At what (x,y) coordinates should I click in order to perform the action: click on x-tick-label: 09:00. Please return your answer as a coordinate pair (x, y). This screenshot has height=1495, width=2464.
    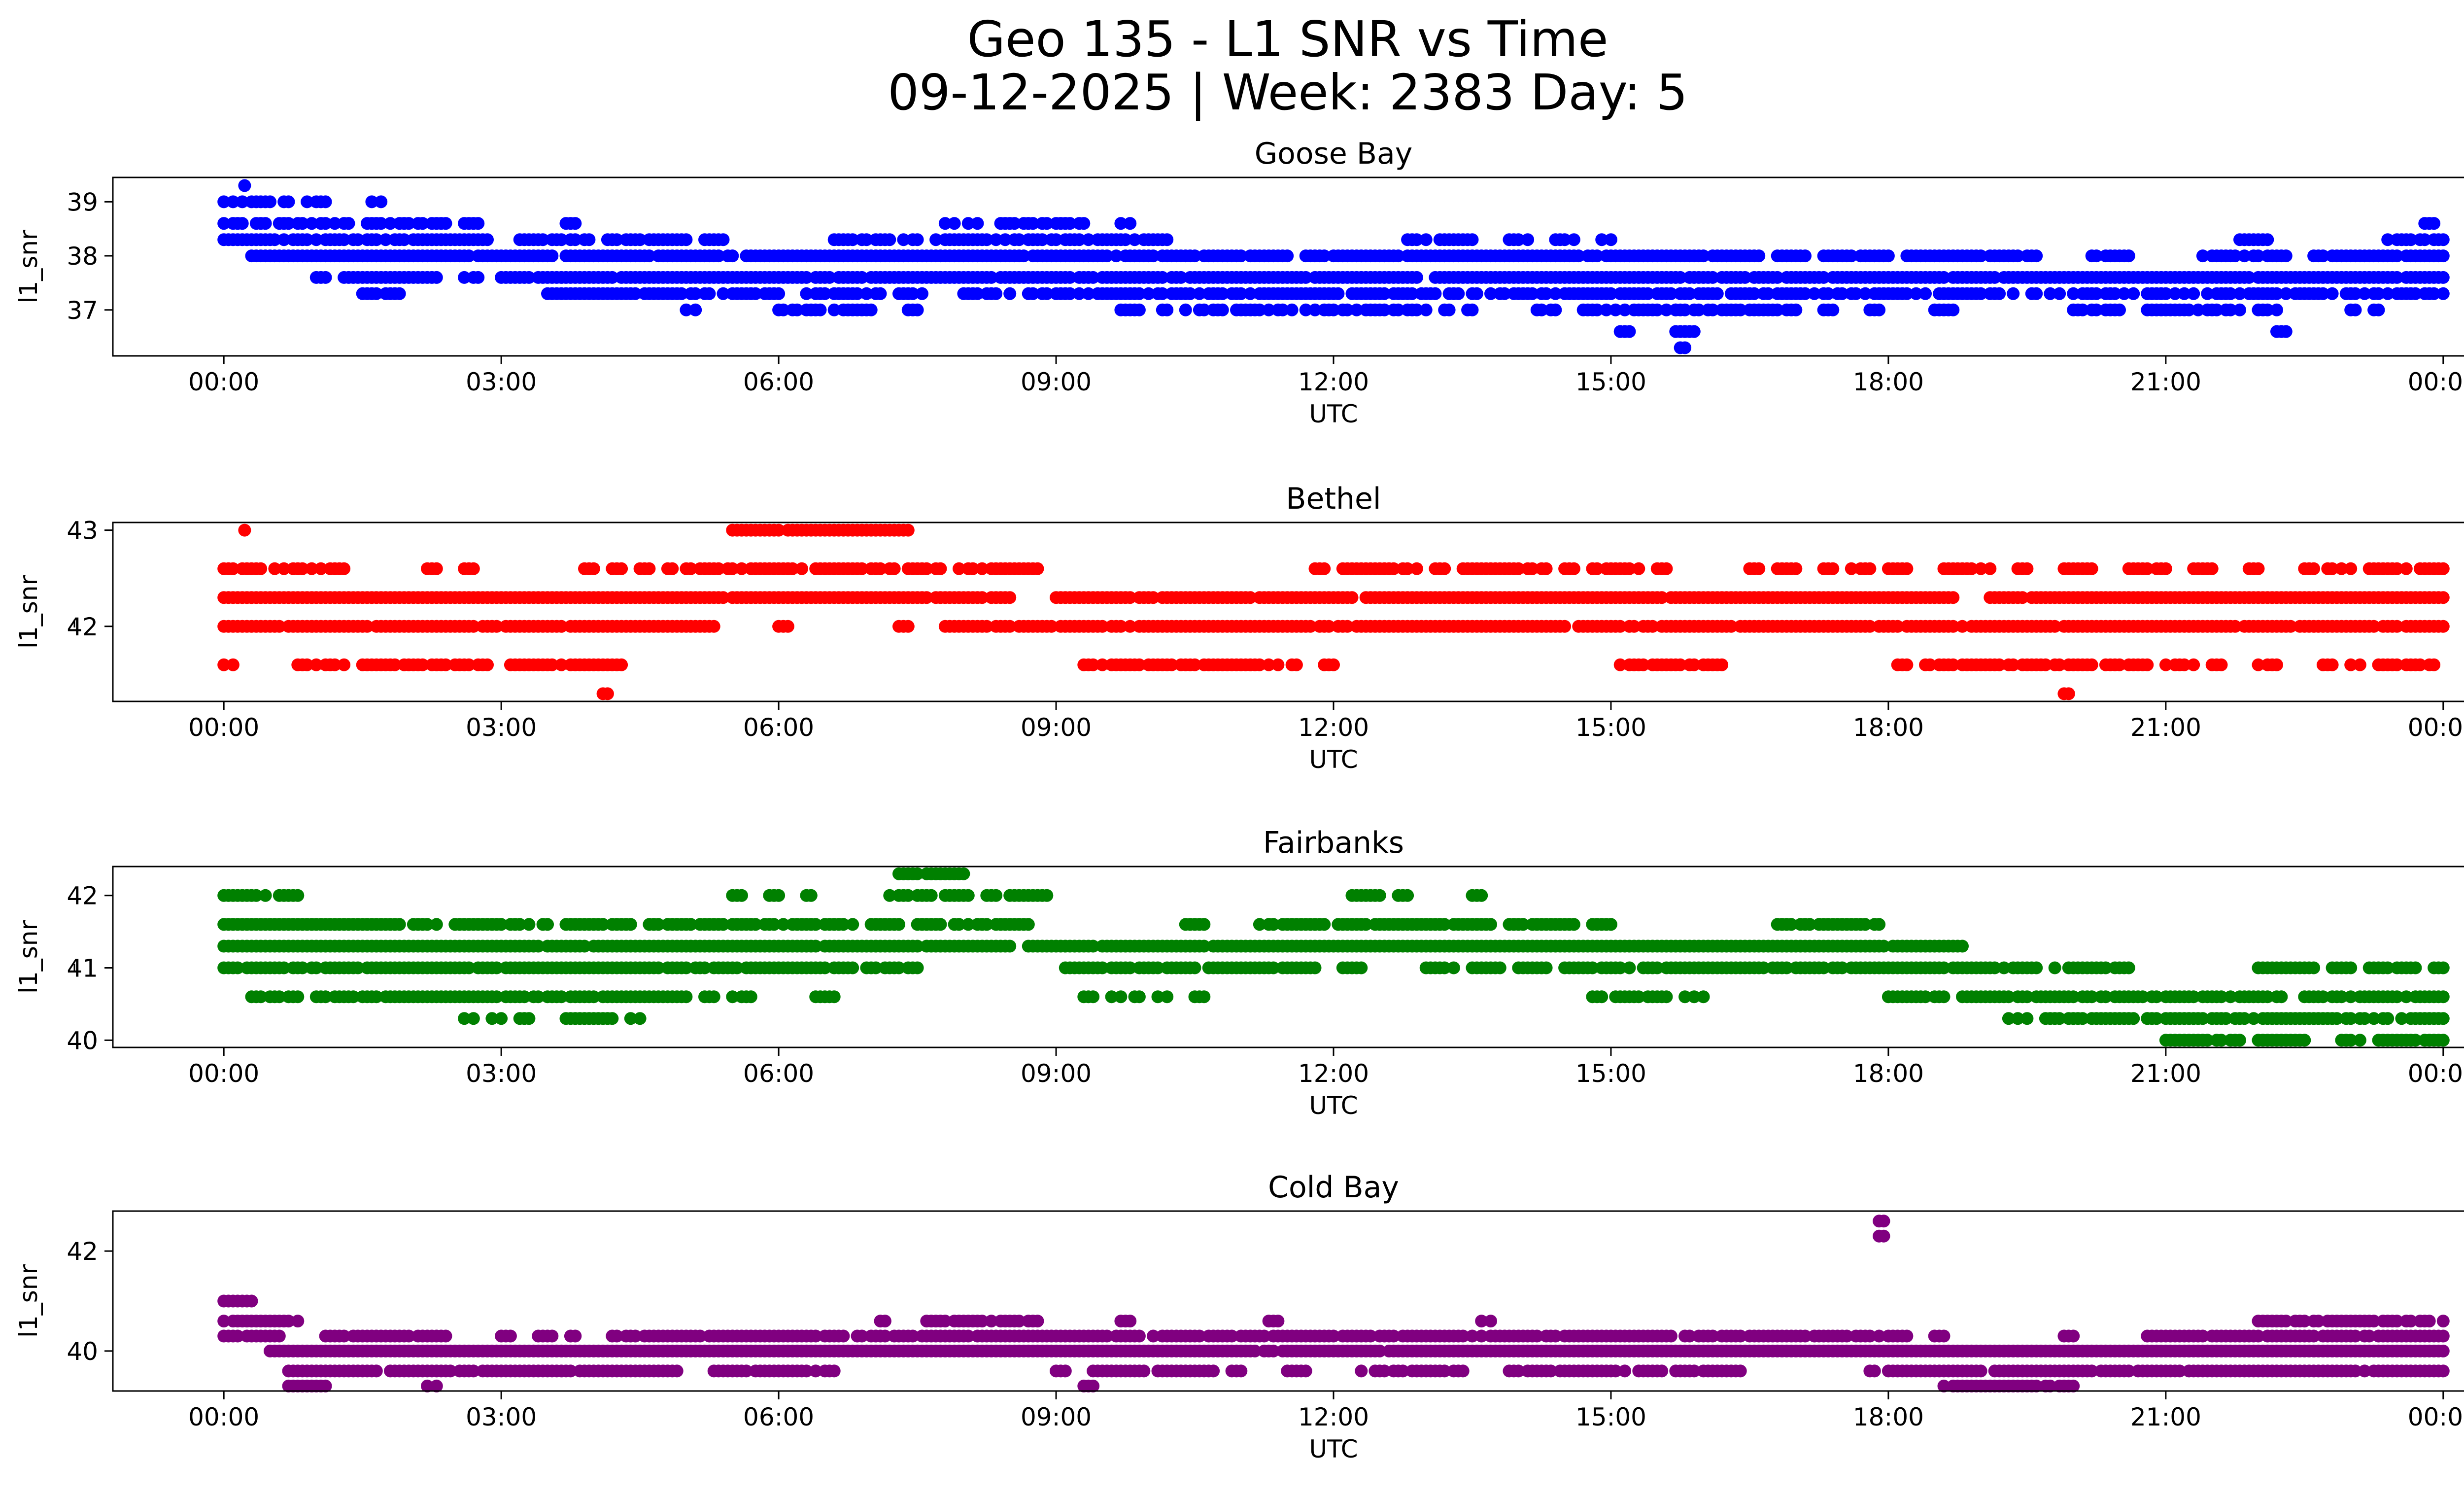
    Looking at the image, I should click on (1056, 1073).